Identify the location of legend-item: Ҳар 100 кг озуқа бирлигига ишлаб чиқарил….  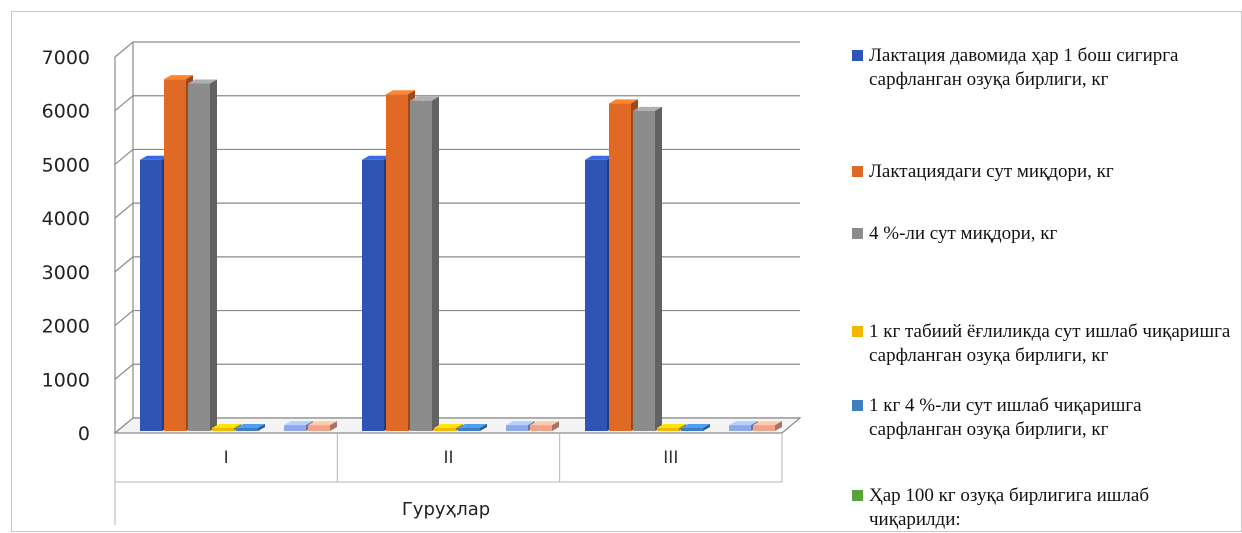
(1044, 508).